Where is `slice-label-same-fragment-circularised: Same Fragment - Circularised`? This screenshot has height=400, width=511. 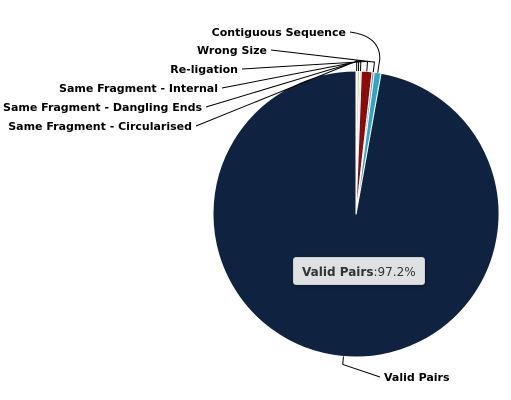 slice-label-same-fragment-circularised: Same Fragment - Circularised is located at coordinates (100, 126).